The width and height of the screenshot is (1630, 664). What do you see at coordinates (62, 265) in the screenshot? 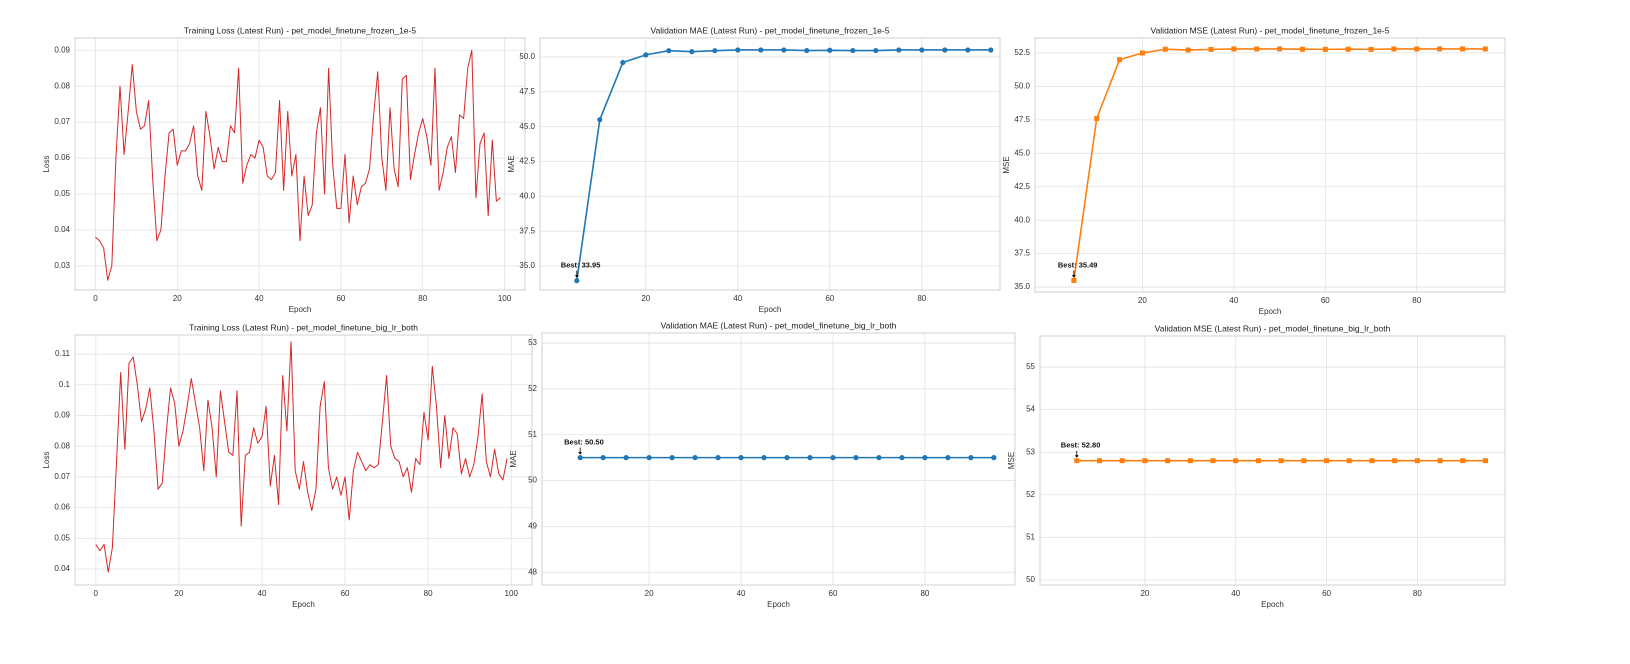
I see `y-tick-label: 0.03` at bounding box center [62, 265].